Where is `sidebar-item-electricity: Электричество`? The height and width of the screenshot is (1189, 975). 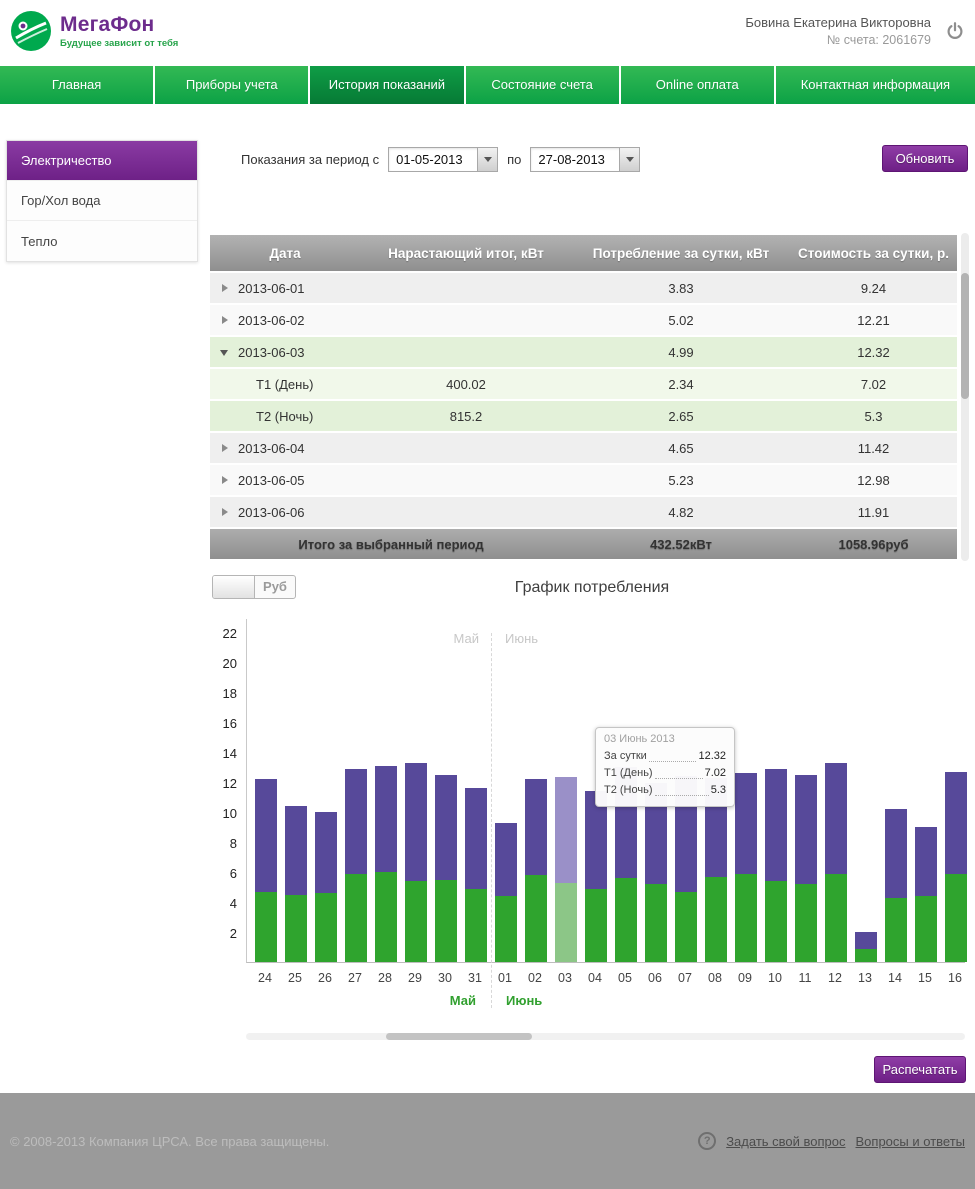
sidebar-item-electricity: Электричество is located at coordinates (102, 161).